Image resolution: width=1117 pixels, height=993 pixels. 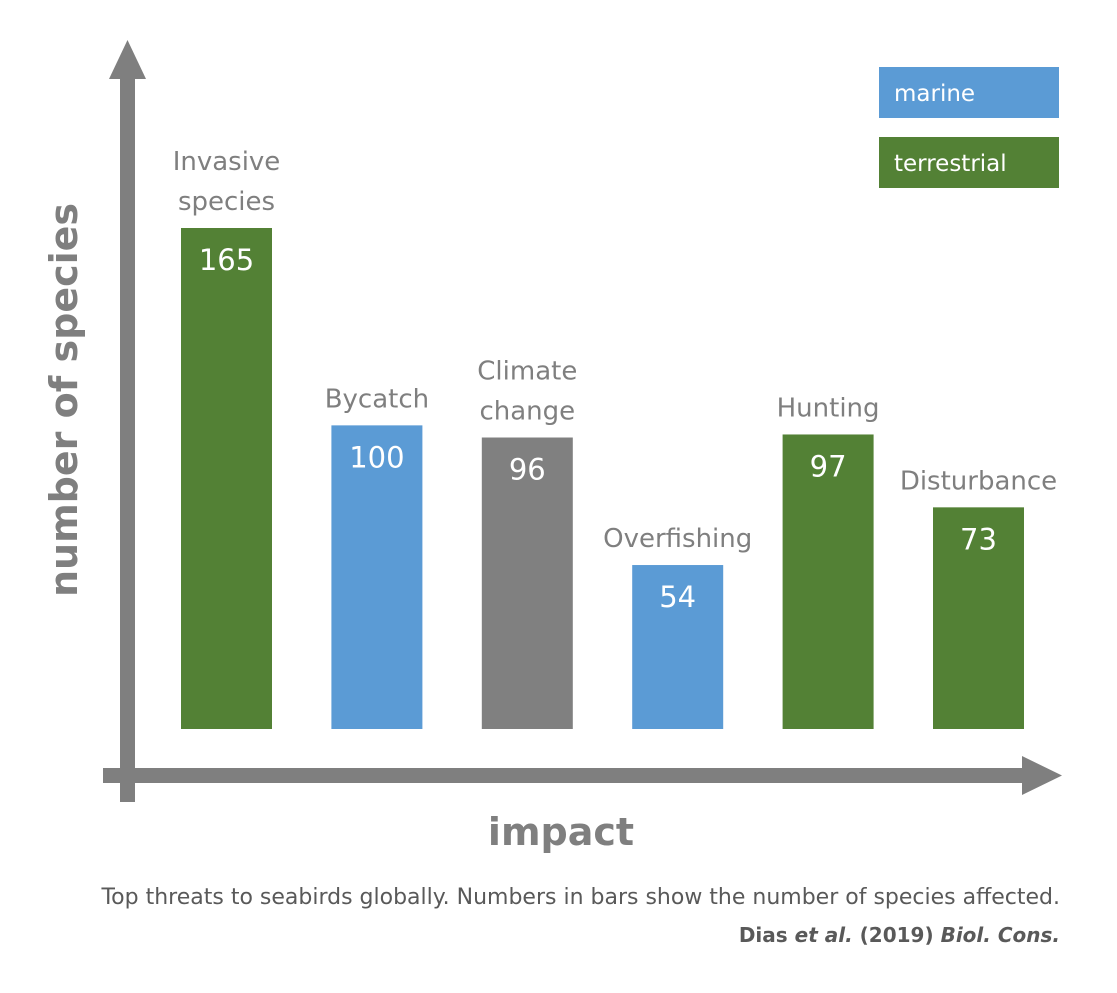 What do you see at coordinates (1000, 935) in the screenshot?
I see `citation-journal: Biol. Cons.` at bounding box center [1000, 935].